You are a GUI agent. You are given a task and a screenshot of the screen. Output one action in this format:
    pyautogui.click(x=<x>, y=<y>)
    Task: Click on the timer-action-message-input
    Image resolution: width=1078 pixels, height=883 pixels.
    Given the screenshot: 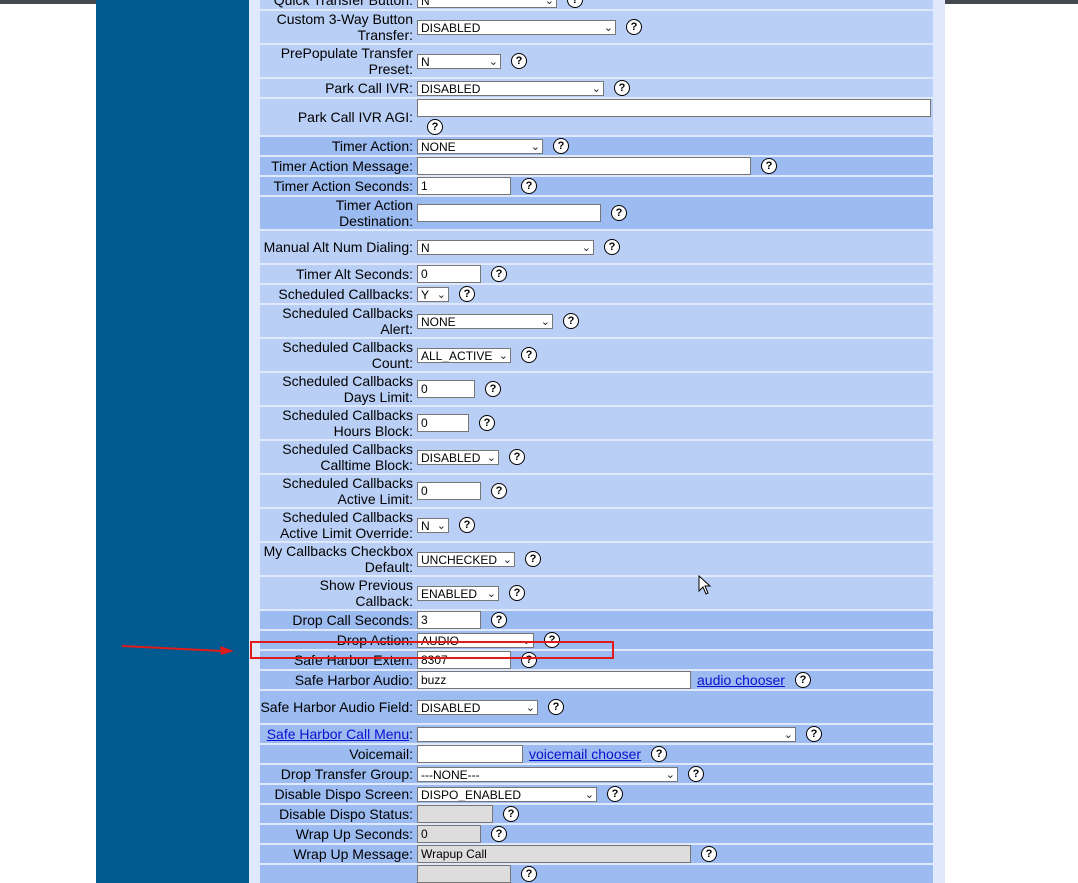 What is the action you would take?
    pyautogui.click(x=584, y=166)
    